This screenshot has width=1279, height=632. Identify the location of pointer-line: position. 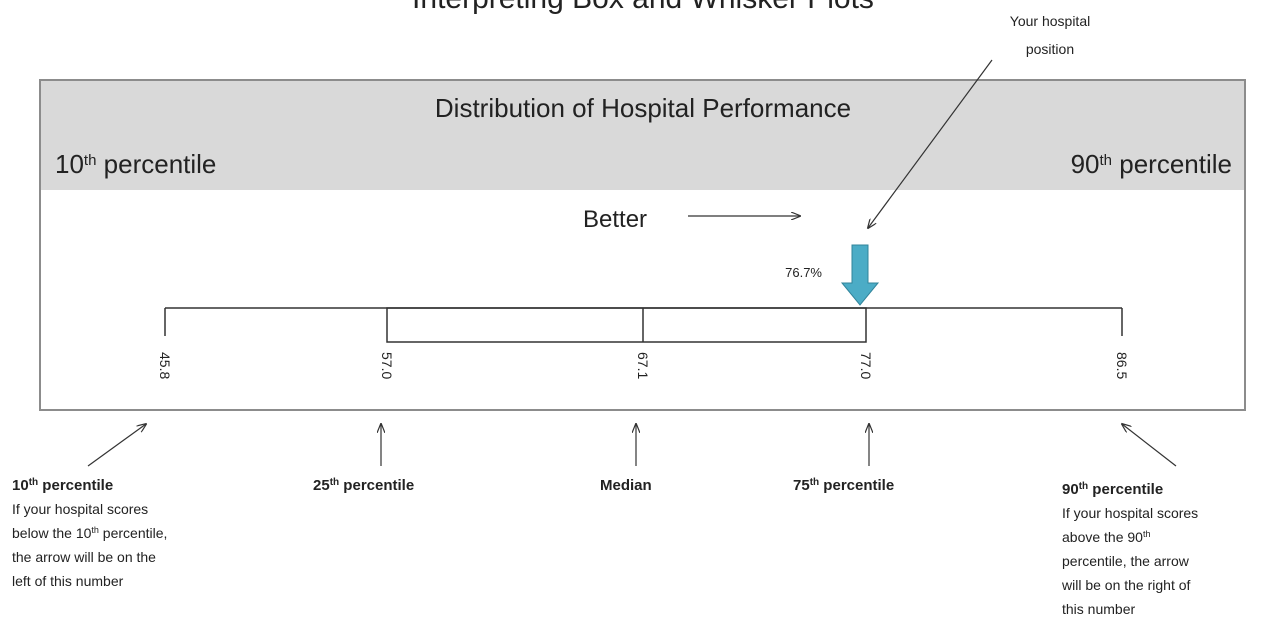
(1050, 49).